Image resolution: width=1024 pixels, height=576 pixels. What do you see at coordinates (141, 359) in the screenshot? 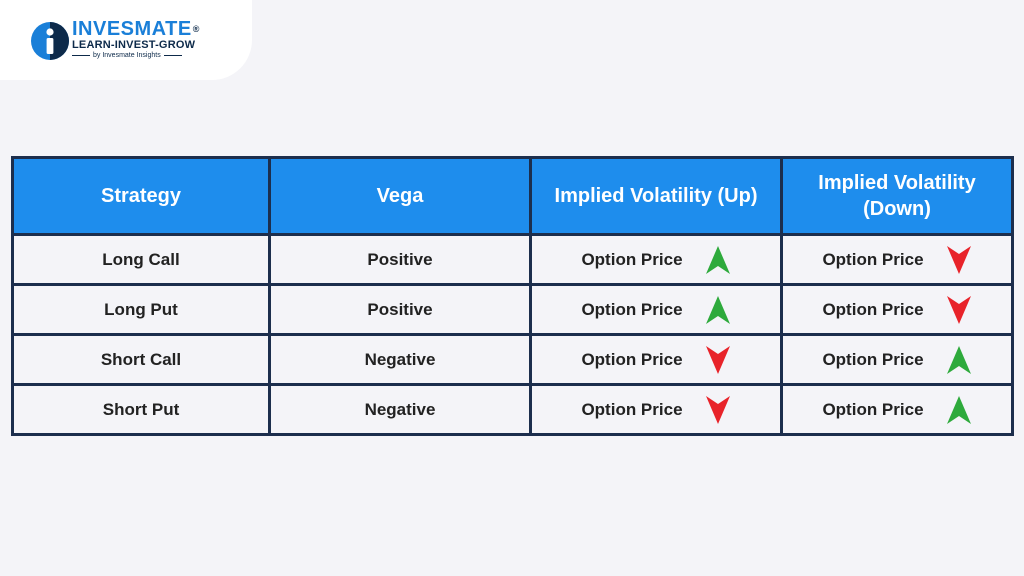
I see `strategy-cell: Short Call` at bounding box center [141, 359].